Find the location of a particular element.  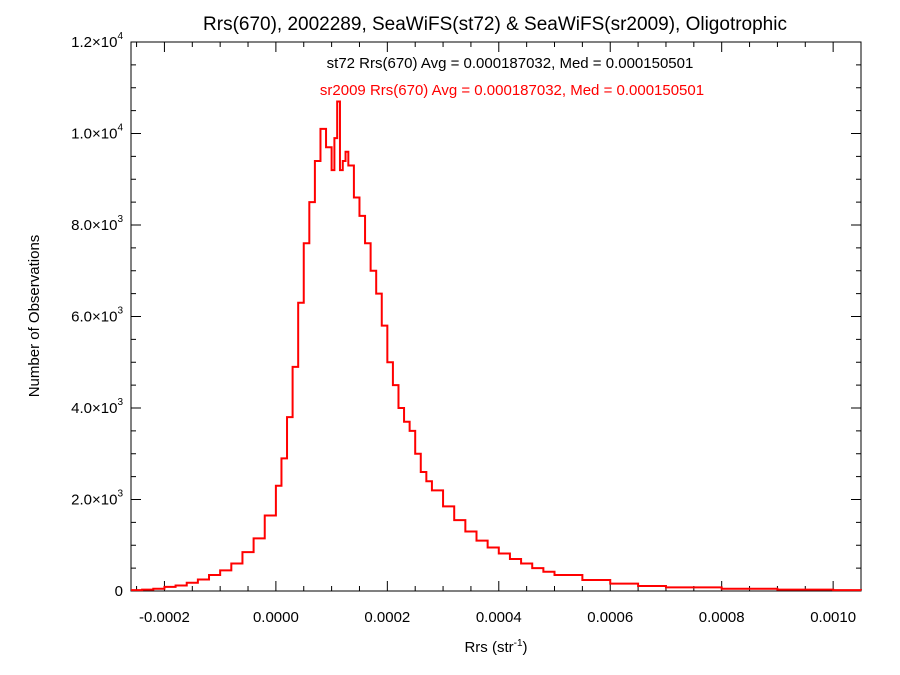

x-tick-label: 0.0002 is located at coordinates (387, 617).